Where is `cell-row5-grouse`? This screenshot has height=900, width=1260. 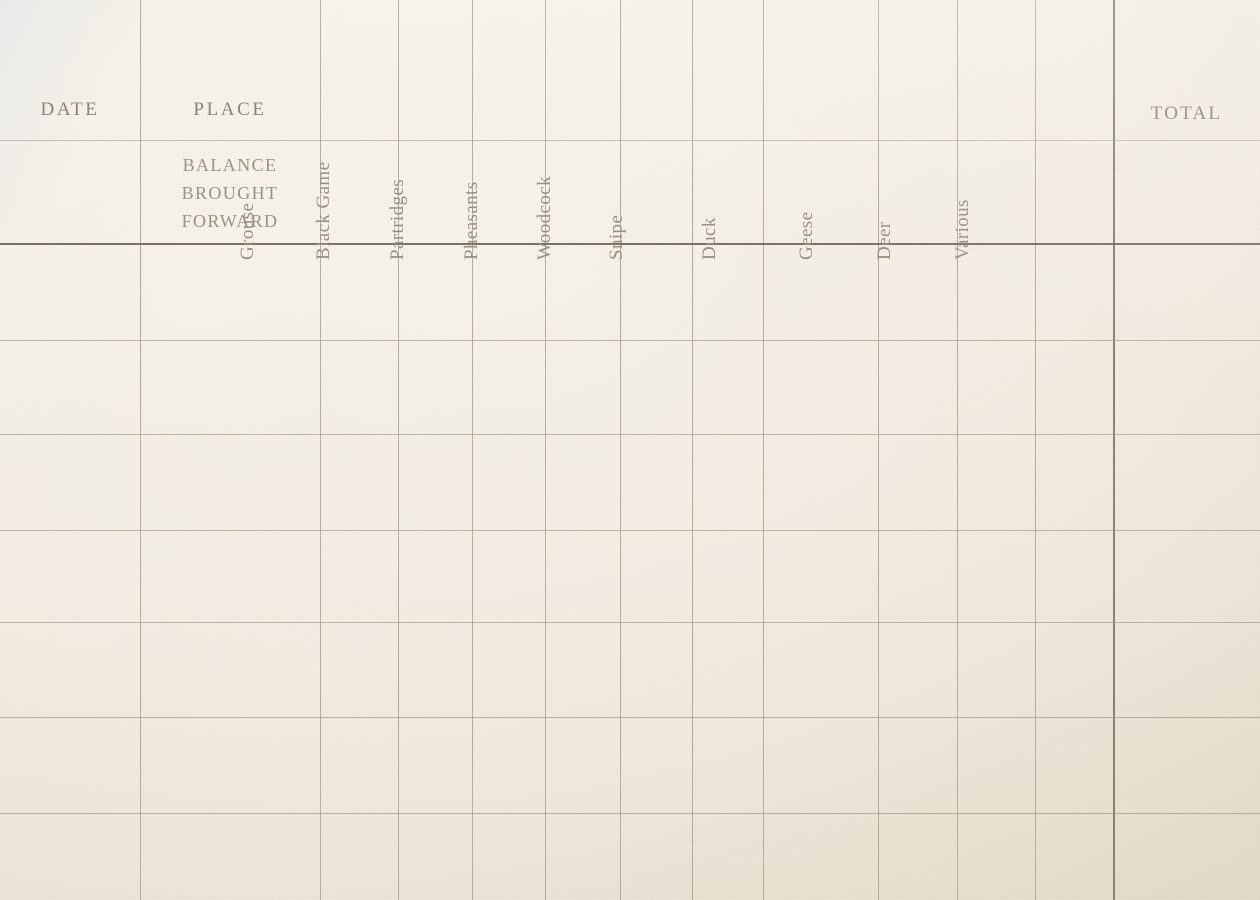
cell-row5-grouse is located at coordinates (359, 669).